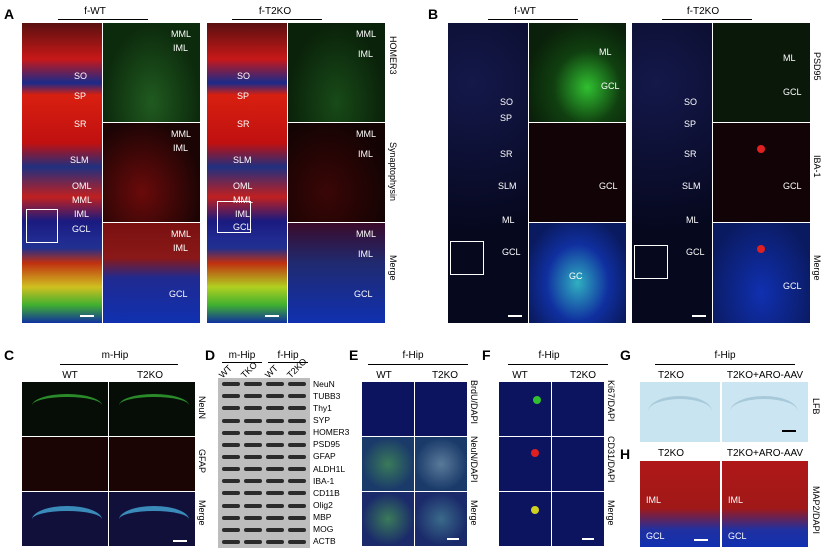 This screenshot has height=555, width=825. What do you see at coordinates (322, 420) in the screenshot?
I see `blot-protein-label: SYP` at bounding box center [322, 420].